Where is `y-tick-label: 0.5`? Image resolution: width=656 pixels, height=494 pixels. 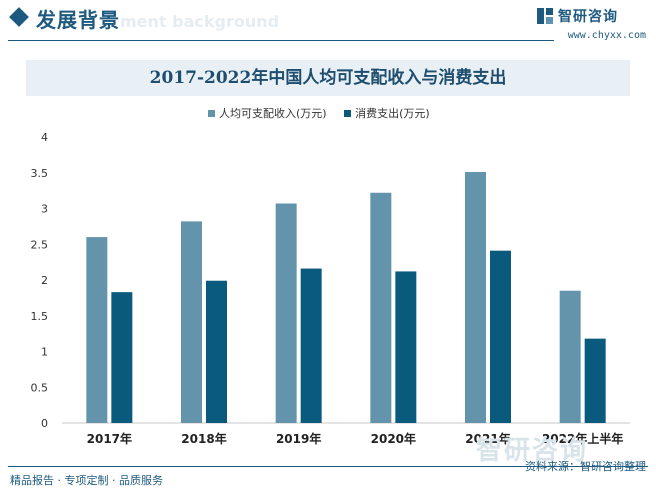
y-tick-label: 0.5 is located at coordinates (40, 387).